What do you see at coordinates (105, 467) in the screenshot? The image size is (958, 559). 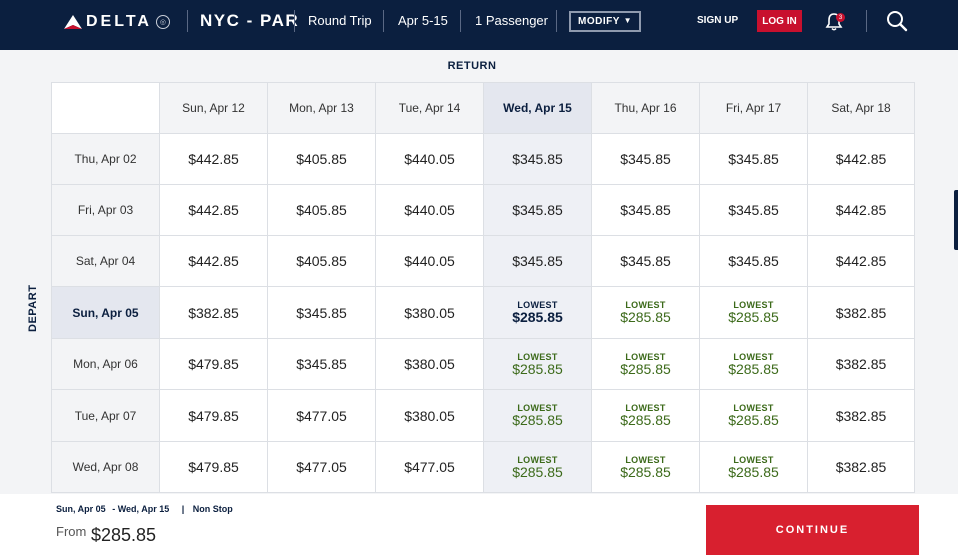 I see `depart-date-header: Wed, Apr 08` at bounding box center [105, 467].